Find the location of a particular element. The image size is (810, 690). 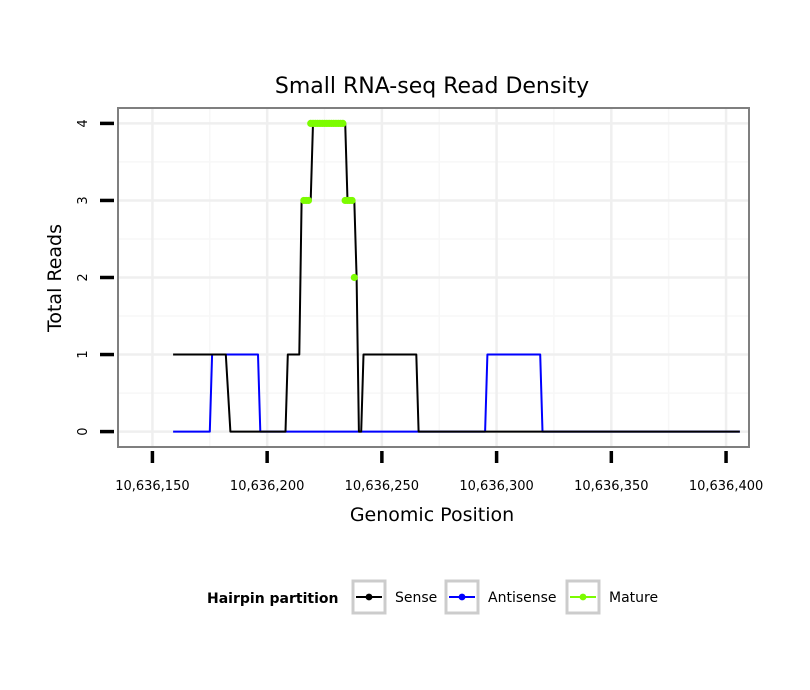

legend-entry-sense: Sense is located at coordinates (394, 597).